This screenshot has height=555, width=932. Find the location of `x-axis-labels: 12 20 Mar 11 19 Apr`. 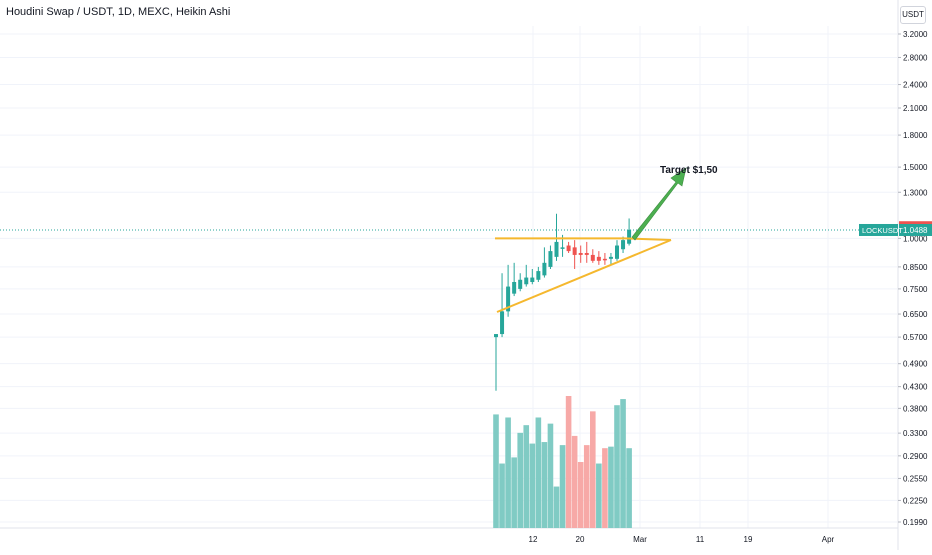

x-axis-labels: 12 20 Mar 11 19 Apr is located at coordinates (682, 539).